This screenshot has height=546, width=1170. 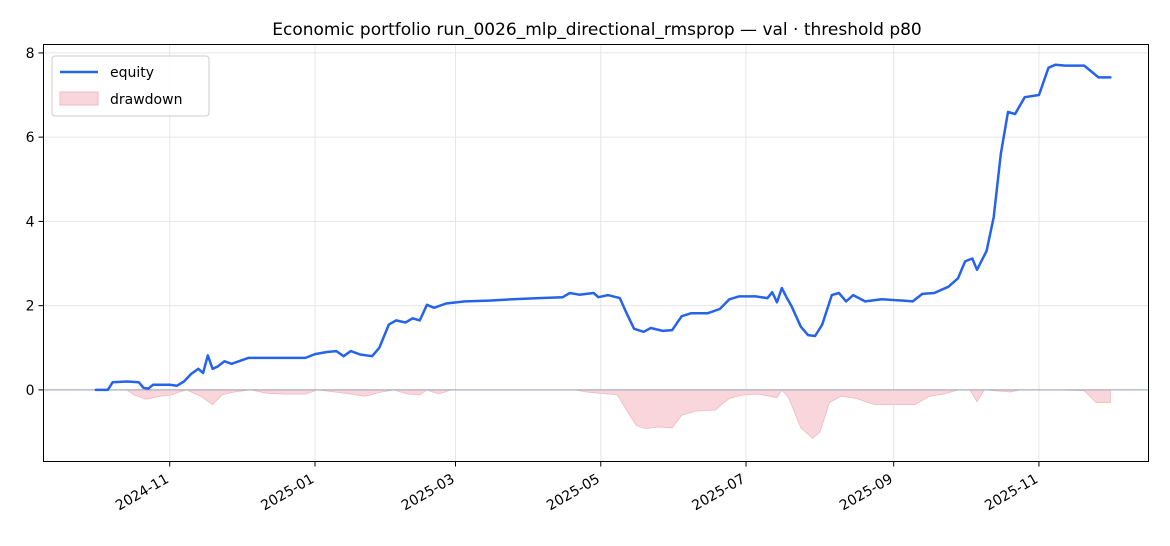 I want to click on y-tick-label: 2, so click(x=30, y=307).